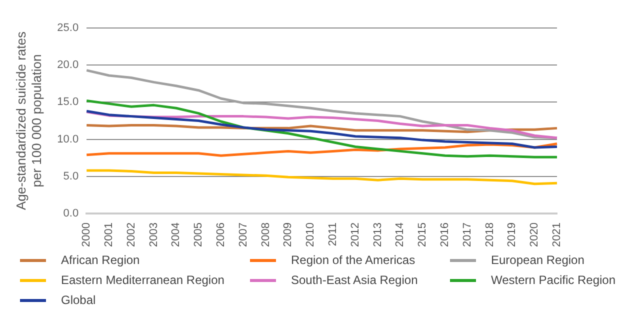 The height and width of the screenshot is (332, 627). Describe the element at coordinates (353, 260) in the screenshot. I see `legend-label: Region of the Americas` at that location.